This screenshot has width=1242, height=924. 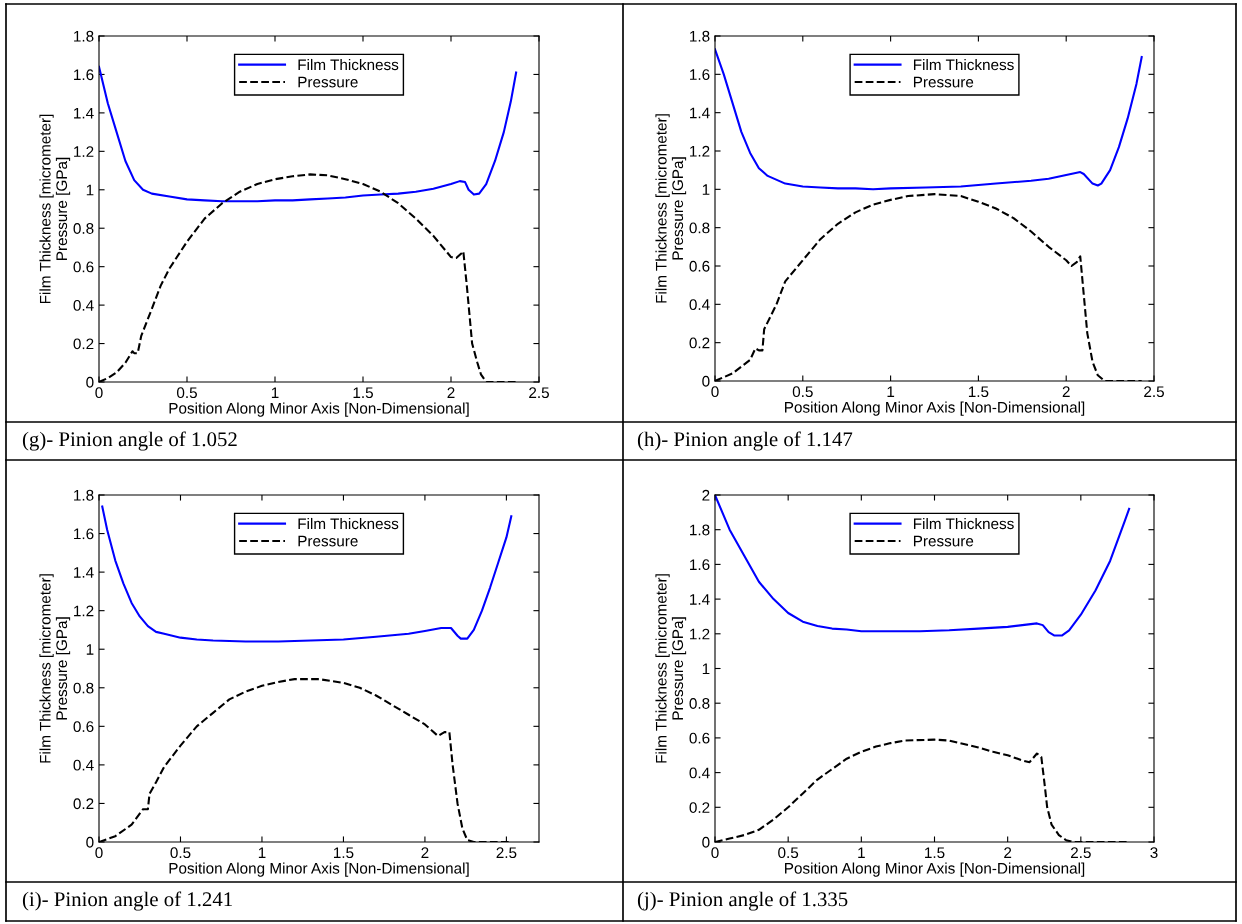 I want to click on text: (j)- Pinion angle of 1.335, so click(x=742, y=901).